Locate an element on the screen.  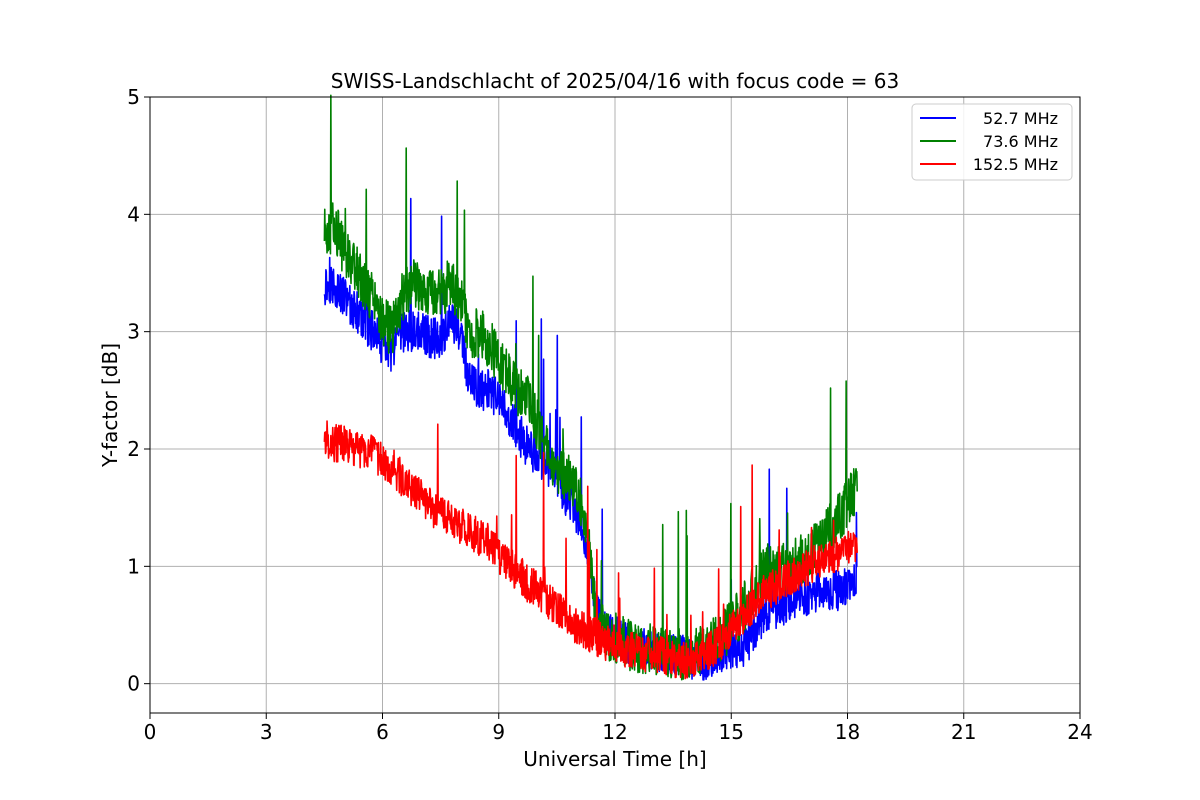
x-tick-label: 0 is located at coordinates (150, 732).